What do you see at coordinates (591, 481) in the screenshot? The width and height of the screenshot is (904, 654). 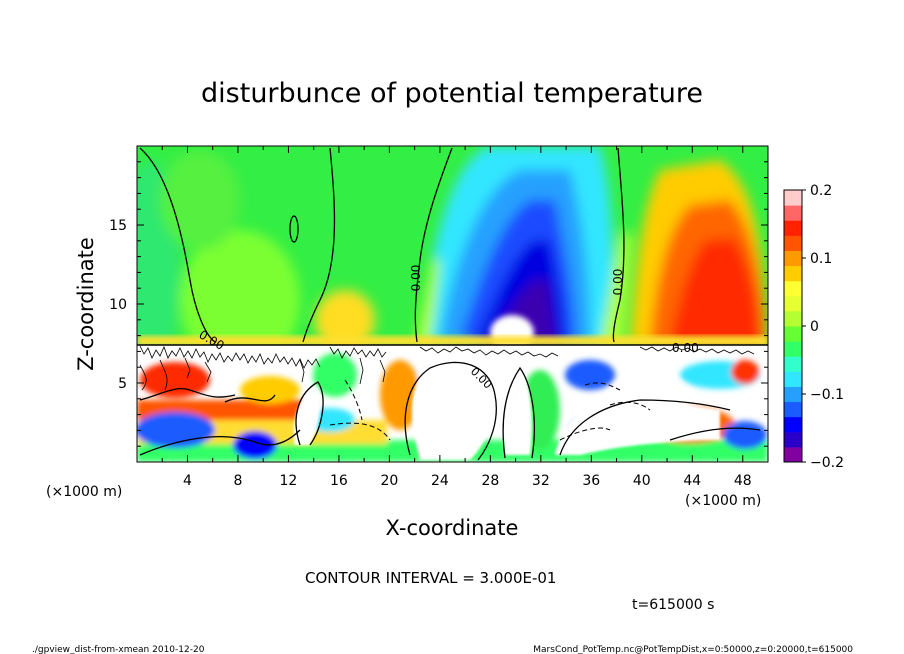 I see `x-tick-label: 36` at bounding box center [591, 481].